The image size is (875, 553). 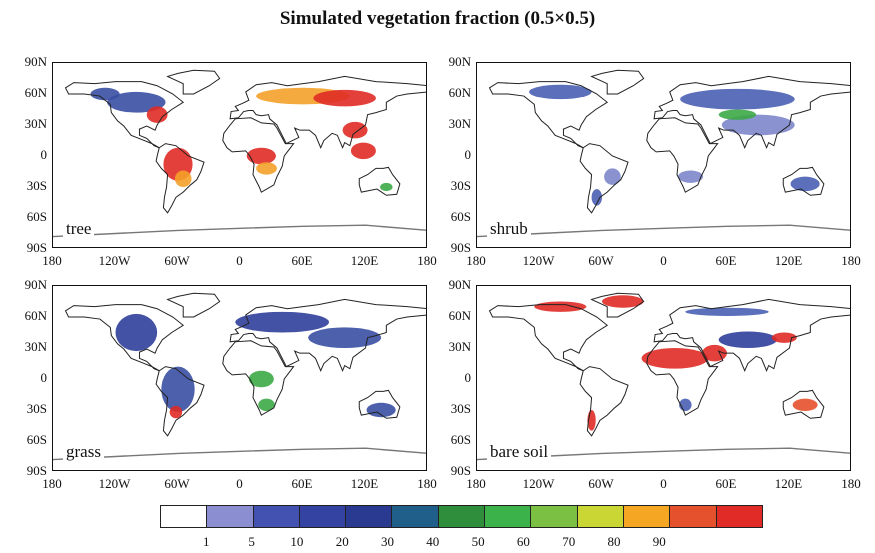 I want to click on panel-label: tree, so click(x=79, y=229).